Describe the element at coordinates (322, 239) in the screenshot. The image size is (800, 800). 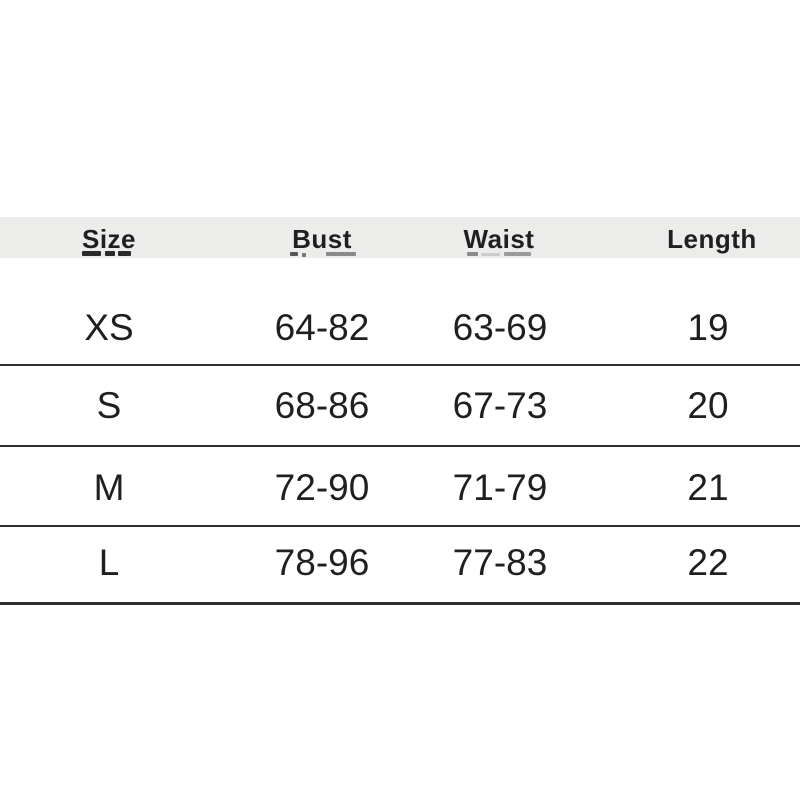
I see `column-header-bust: Bust` at that location.